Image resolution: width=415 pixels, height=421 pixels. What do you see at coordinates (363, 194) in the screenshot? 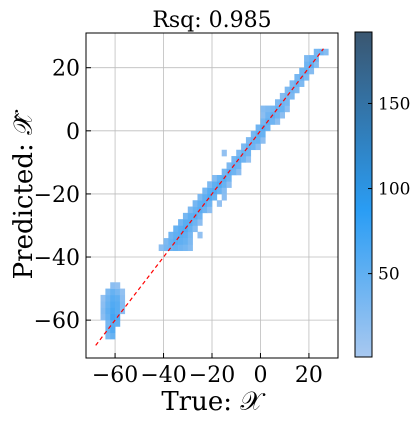
I see `colorbar` at bounding box center [363, 194].